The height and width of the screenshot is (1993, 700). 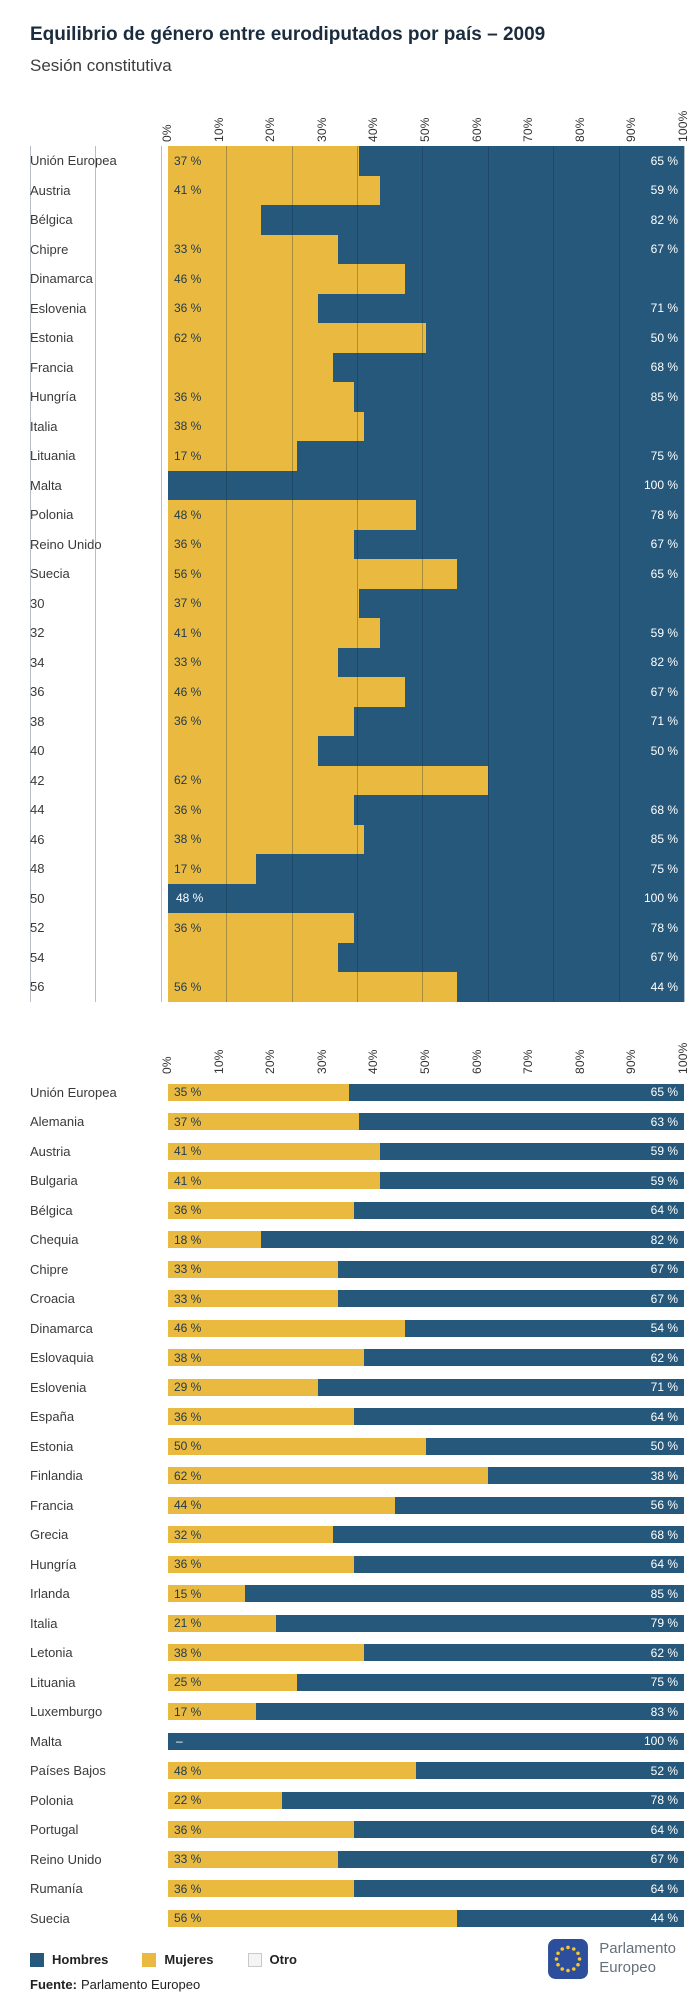 I want to click on stacked-bar: 29 % 71 %, so click(x=426, y=1387).